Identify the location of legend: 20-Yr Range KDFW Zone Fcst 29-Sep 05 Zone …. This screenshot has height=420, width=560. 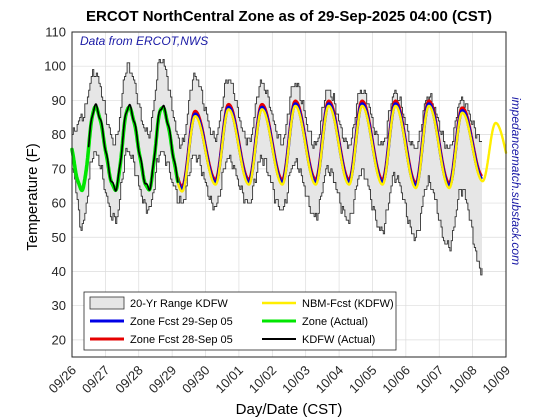
(240, 321).